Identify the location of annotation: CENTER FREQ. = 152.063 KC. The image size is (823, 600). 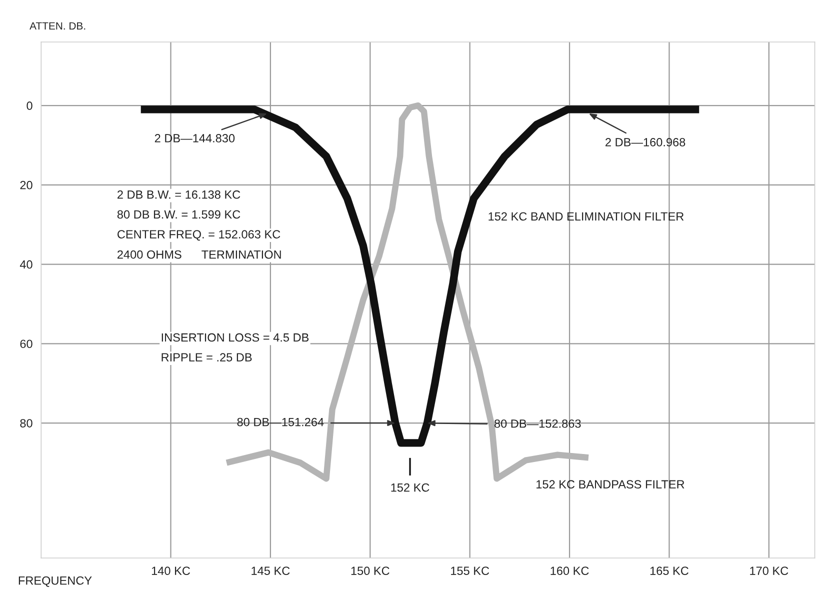
(199, 235).